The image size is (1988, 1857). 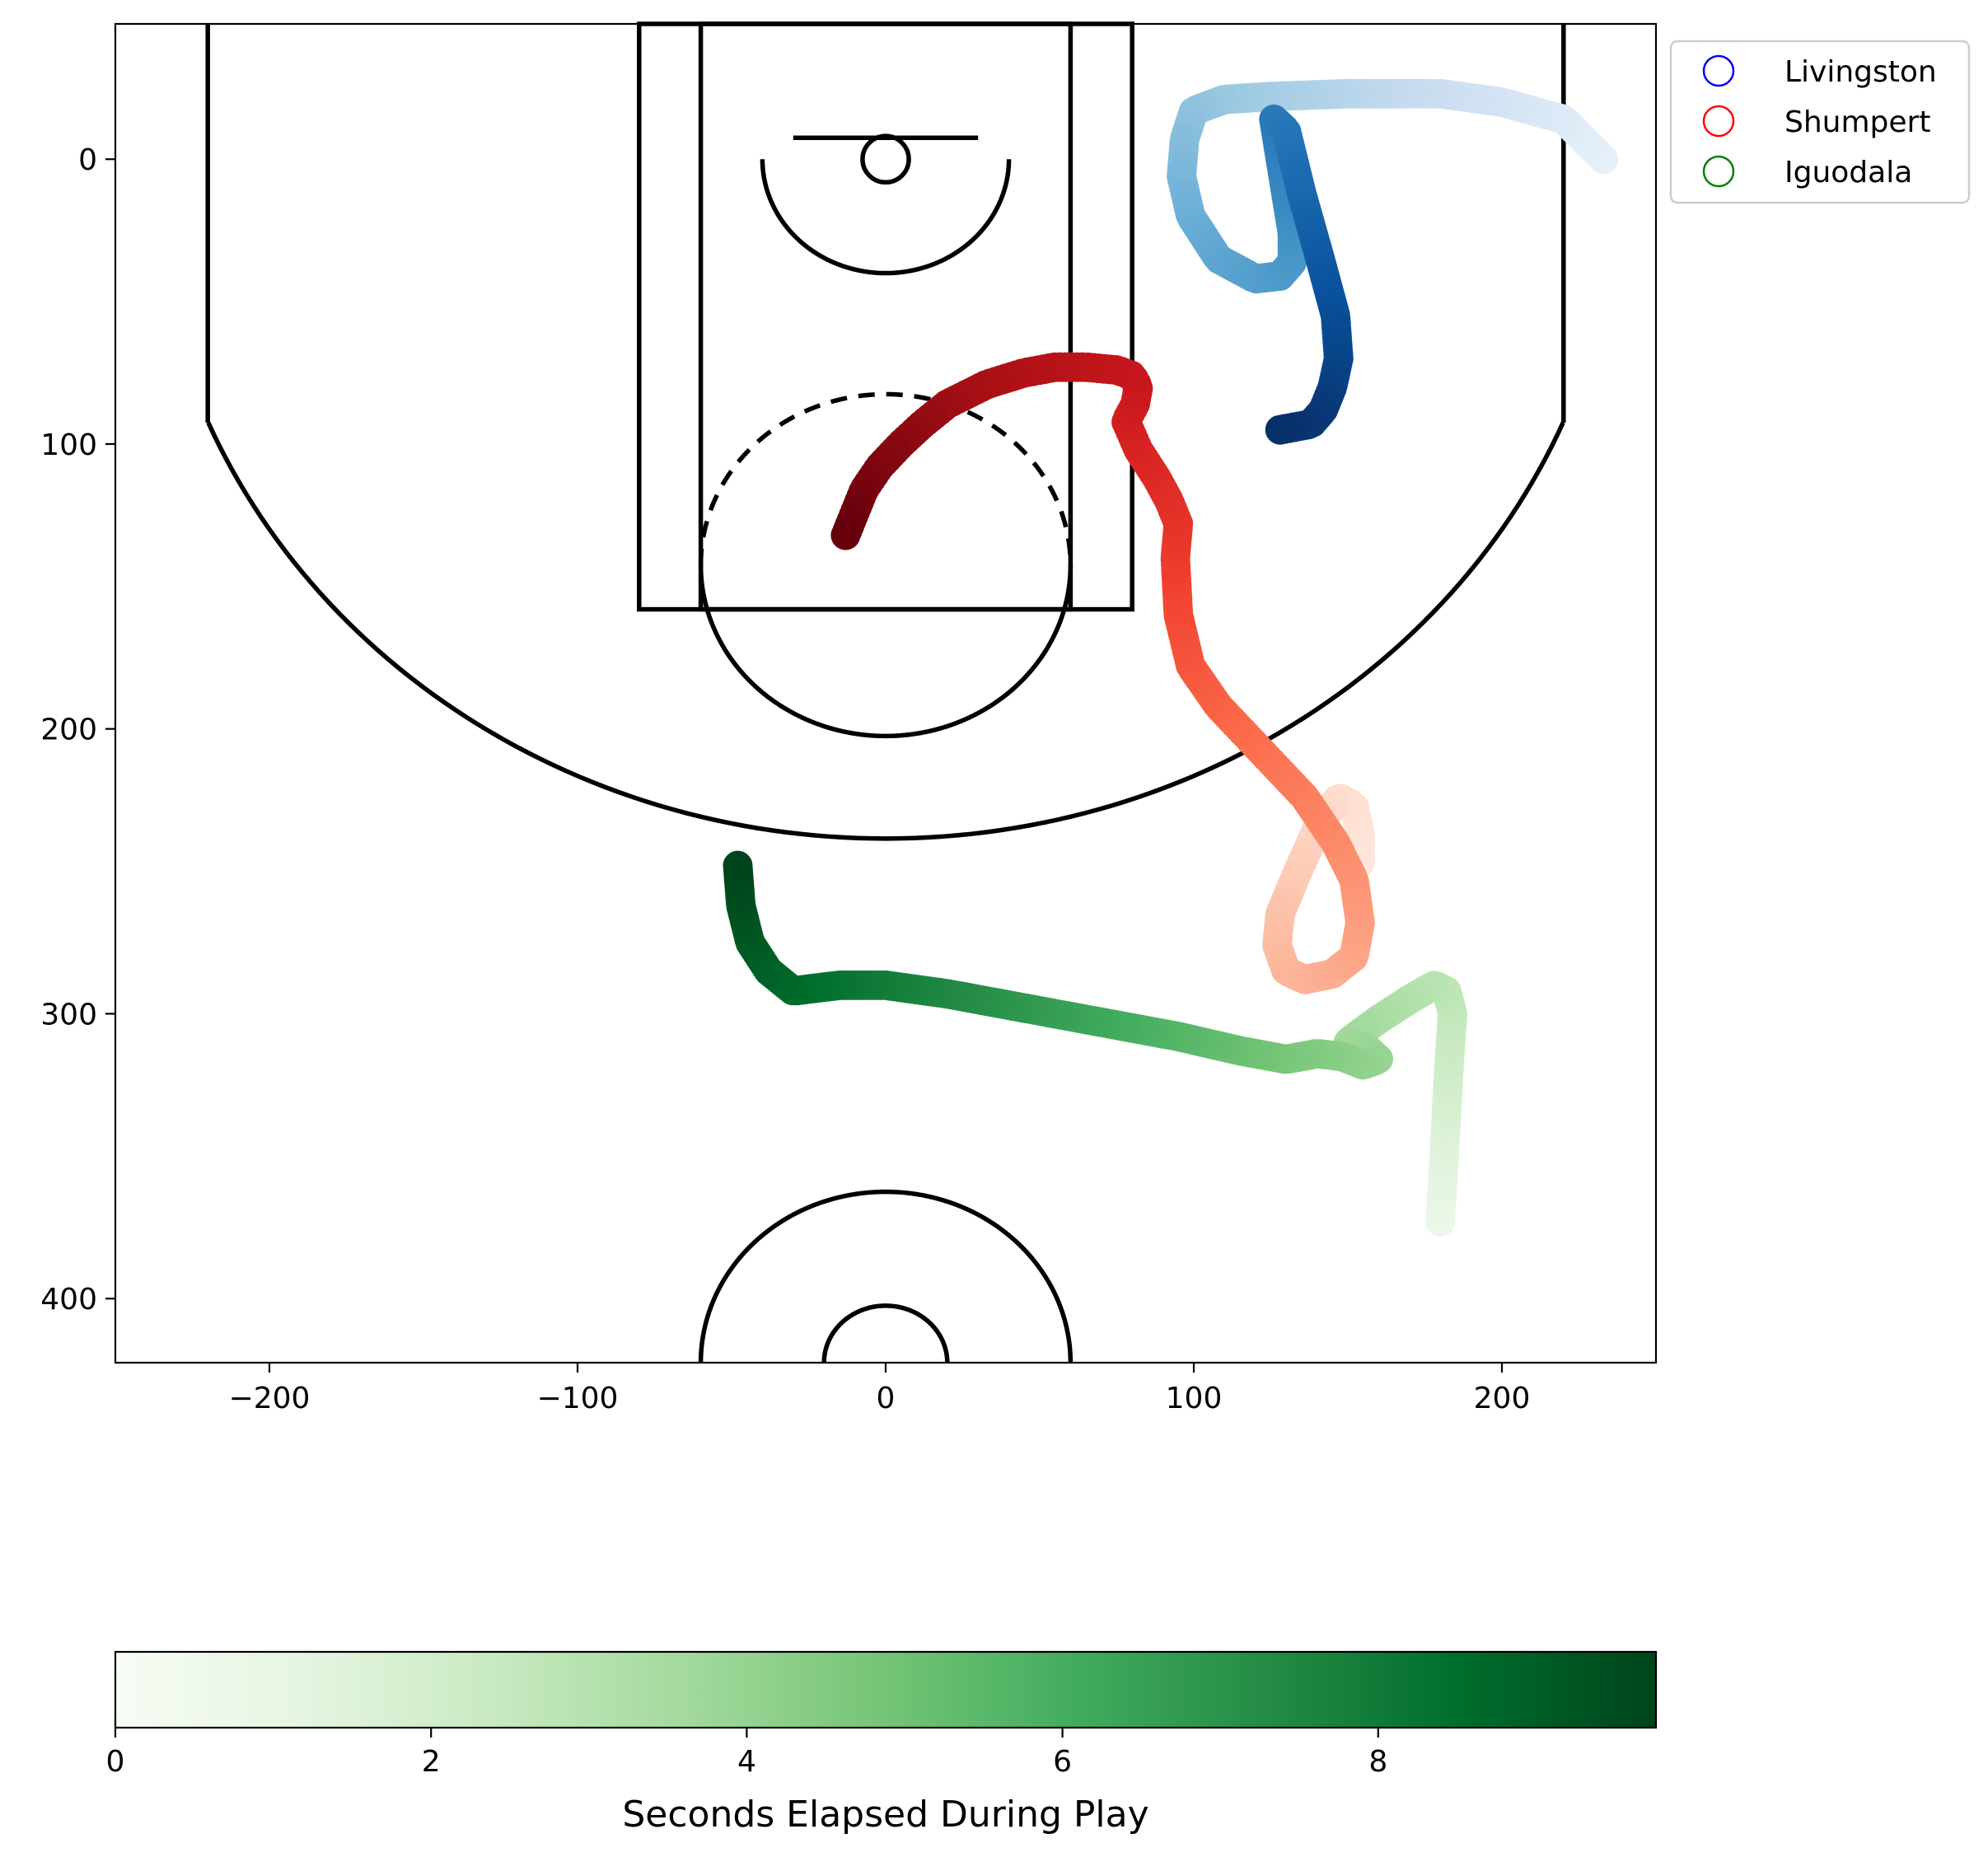 I want to click on free-throw-arc, so click(x=886, y=652).